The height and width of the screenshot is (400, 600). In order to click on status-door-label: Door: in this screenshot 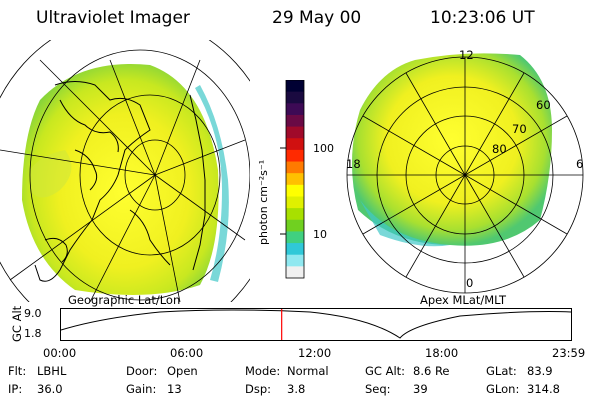, I will do `click(142, 371)`.